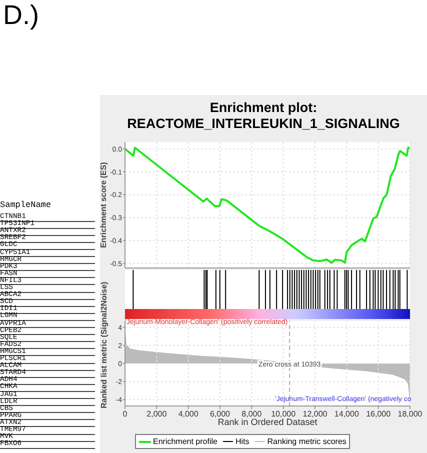  What do you see at coordinates (315, 414) in the screenshot?
I see `x-tick-label: 12,000` at bounding box center [315, 414].